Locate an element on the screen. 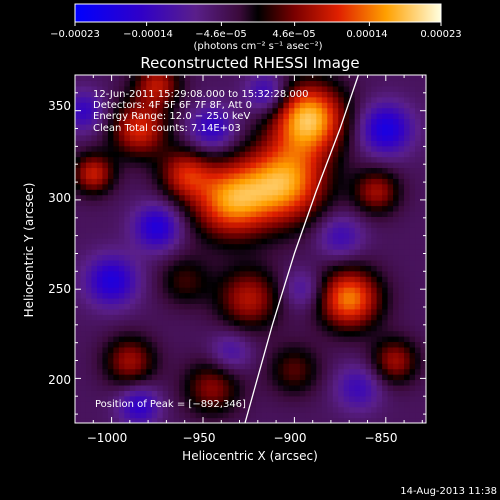  colorbar-tick-label: −0.00023 is located at coordinates (75, 34).